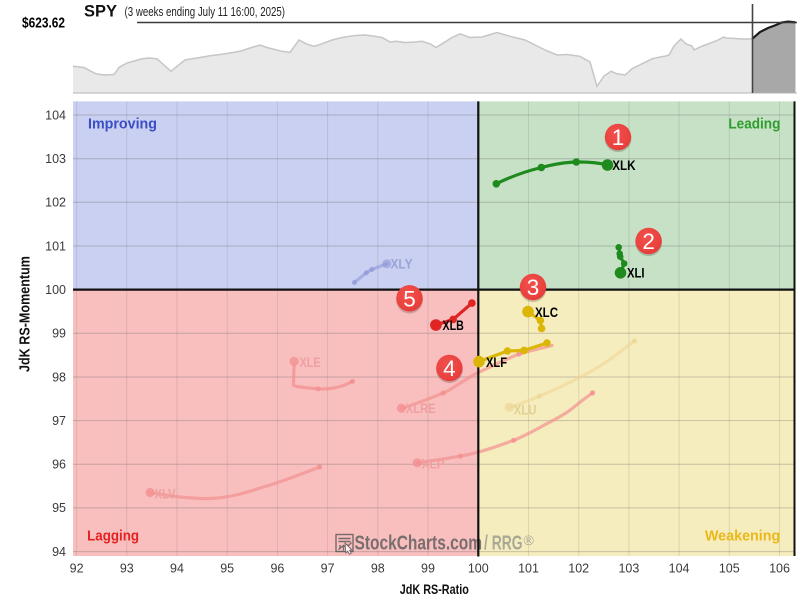 The height and width of the screenshot is (603, 800). Describe the element at coordinates (546, 312) in the screenshot. I see `svg-text: XLC` at that location.